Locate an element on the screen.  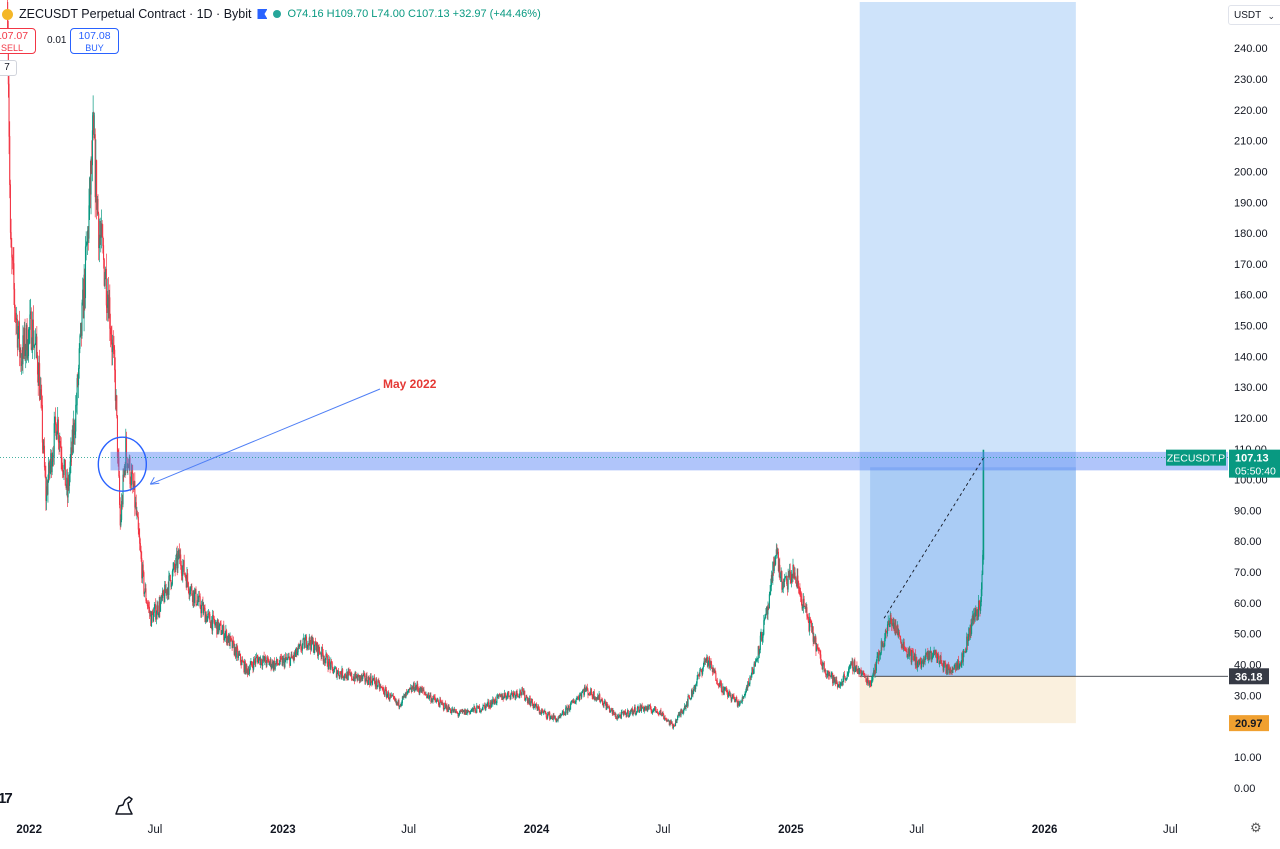
y-tick-label: 200.00 is located at coordinates (1251, 172).